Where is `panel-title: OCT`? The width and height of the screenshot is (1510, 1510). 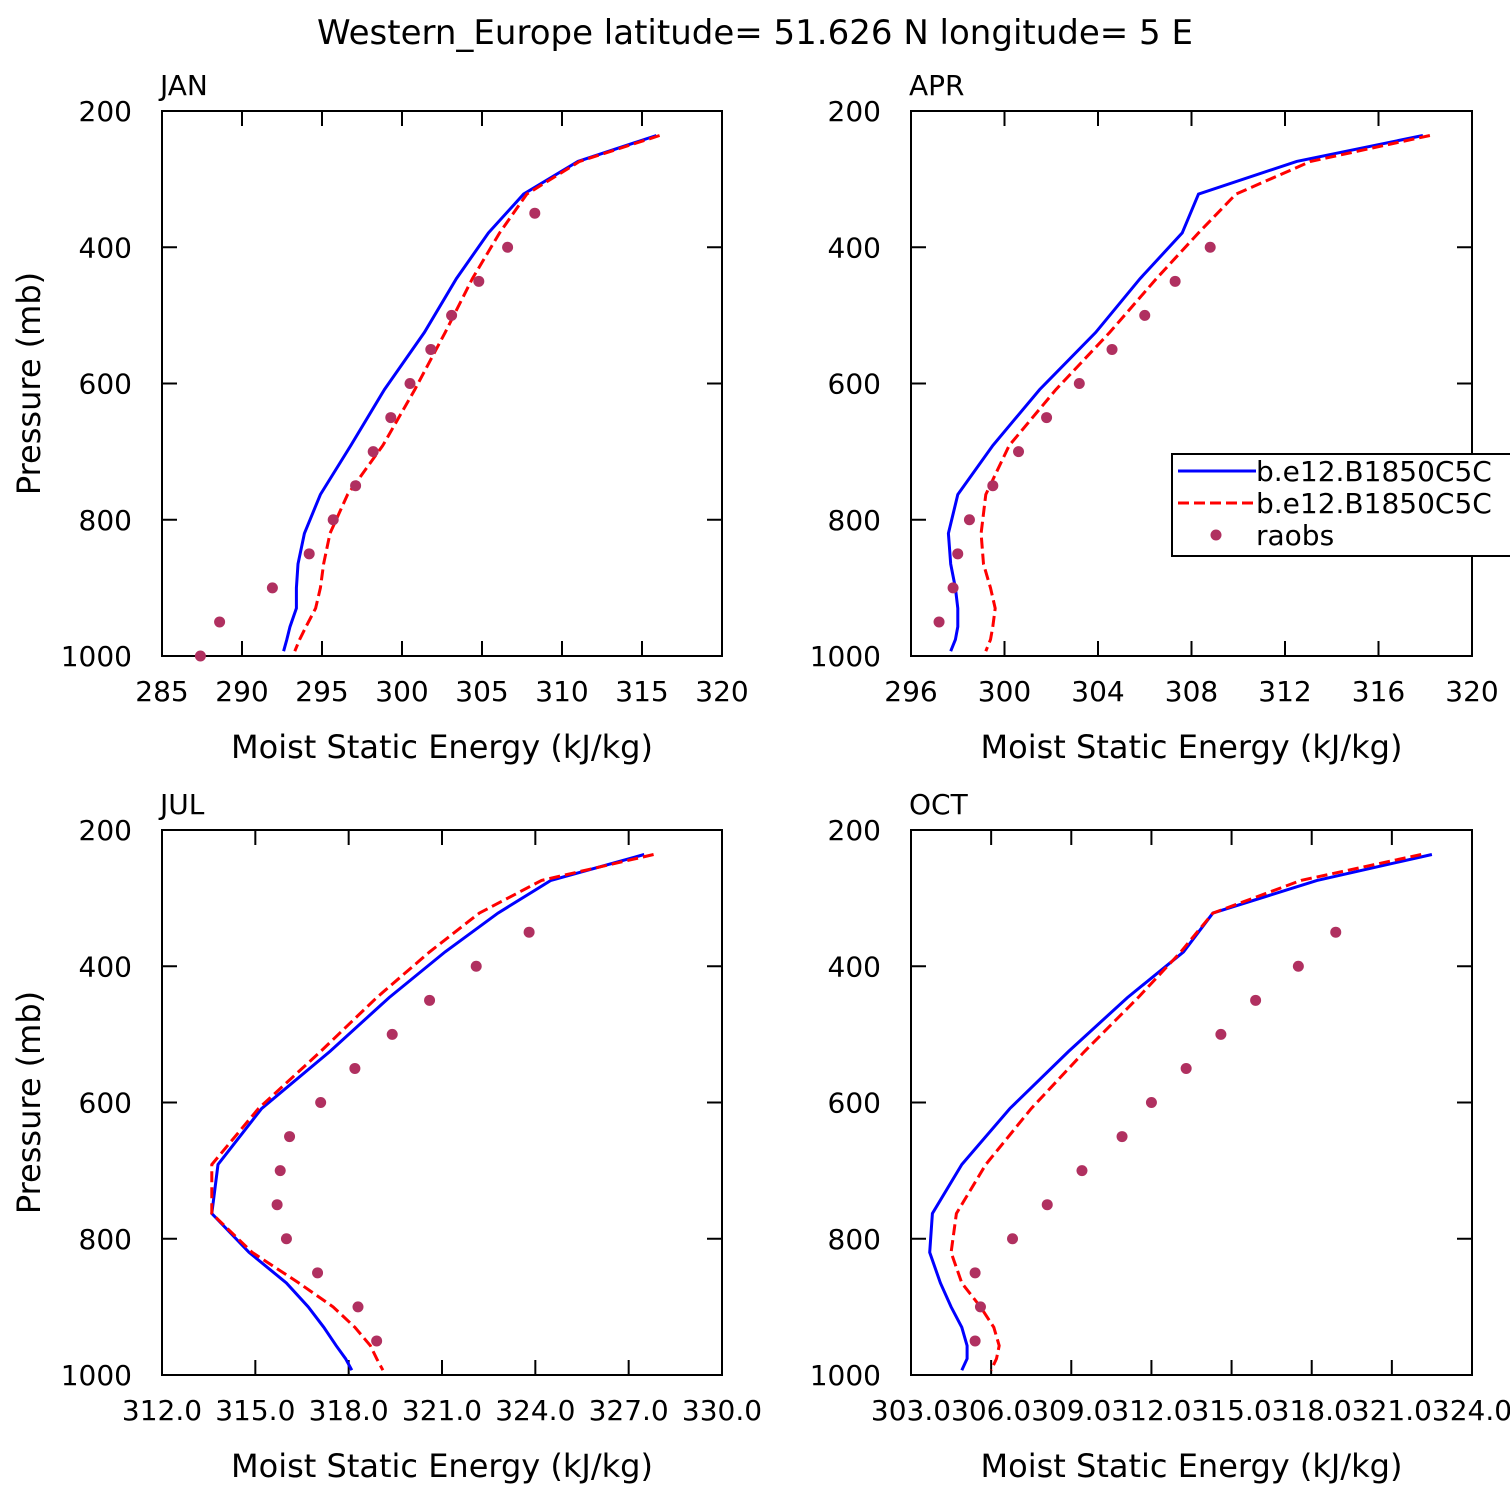
panel-title: OCT is located at coordinates (939, 804).